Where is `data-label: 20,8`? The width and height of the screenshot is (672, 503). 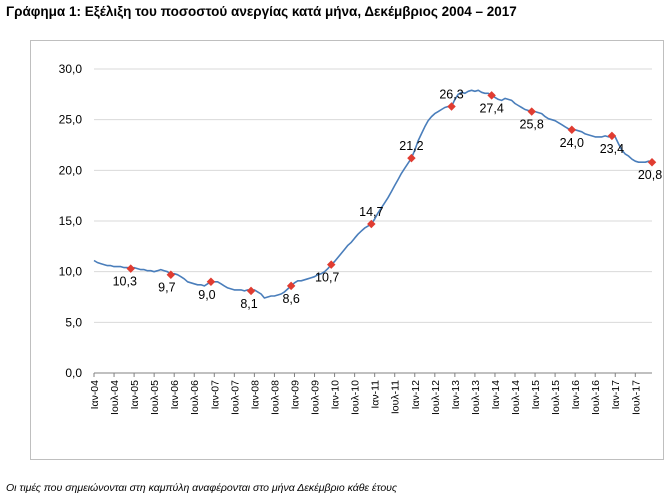 data-label: 20,8 is located at coordinates (650, 175).